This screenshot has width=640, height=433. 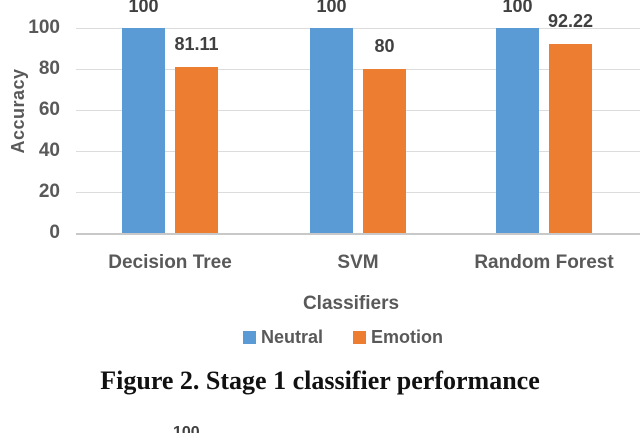 I want to click on data-label-neutral-svm: 100, so click(x=331, y=8).